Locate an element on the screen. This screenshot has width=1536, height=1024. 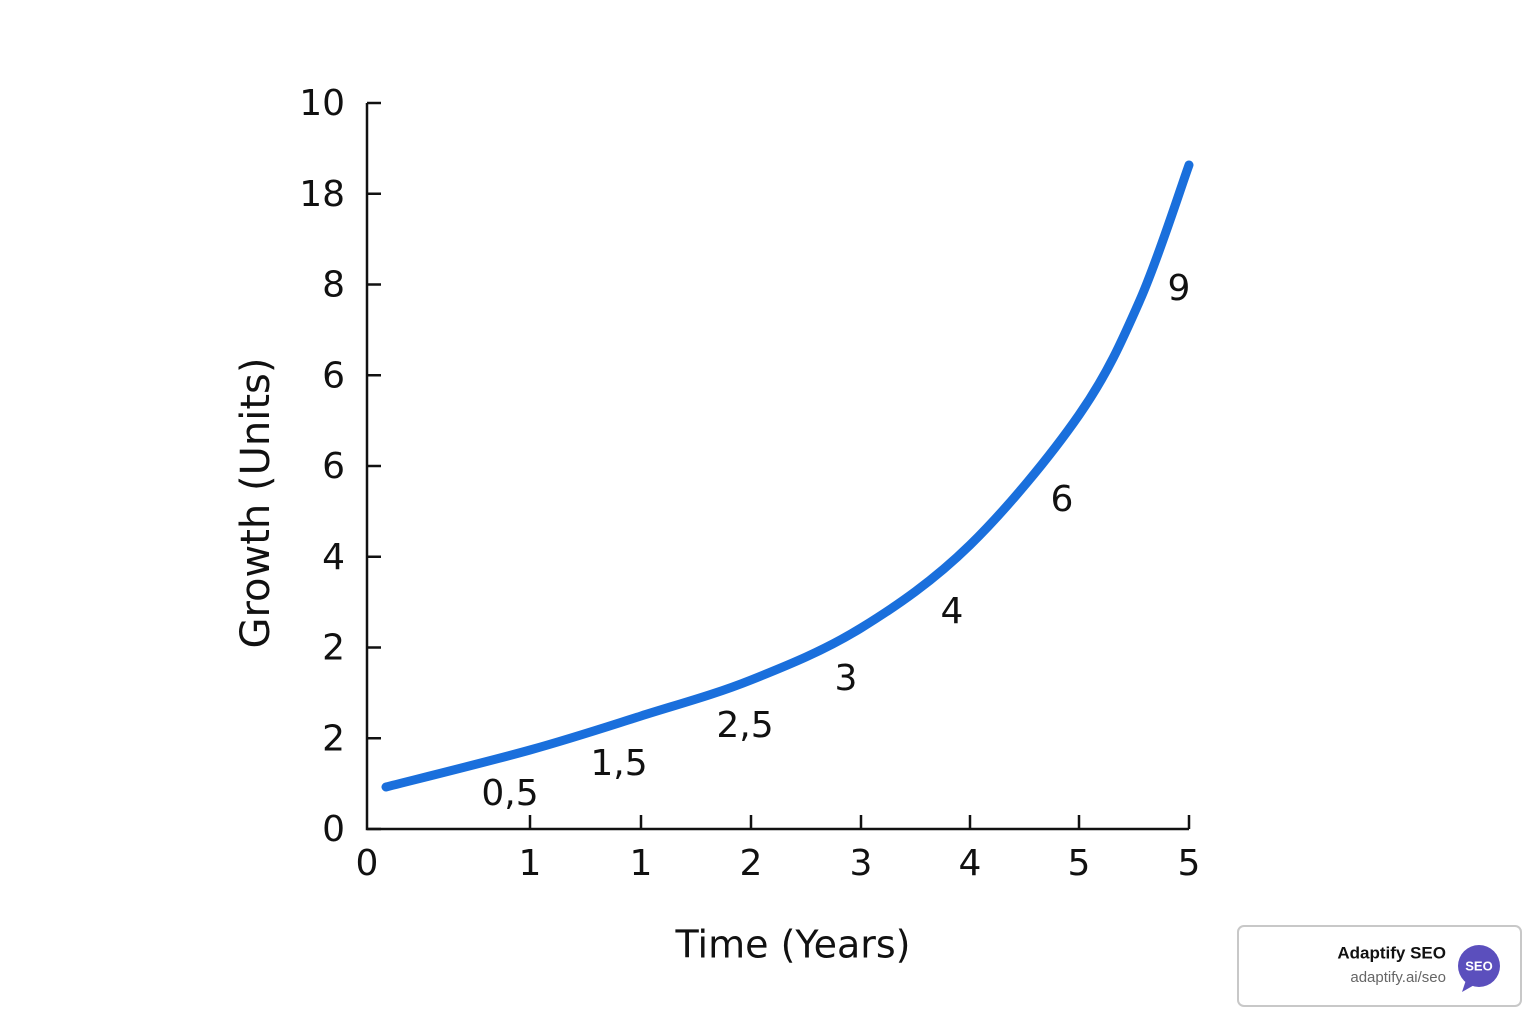
badge-box is located at coordinates (1379, 966).